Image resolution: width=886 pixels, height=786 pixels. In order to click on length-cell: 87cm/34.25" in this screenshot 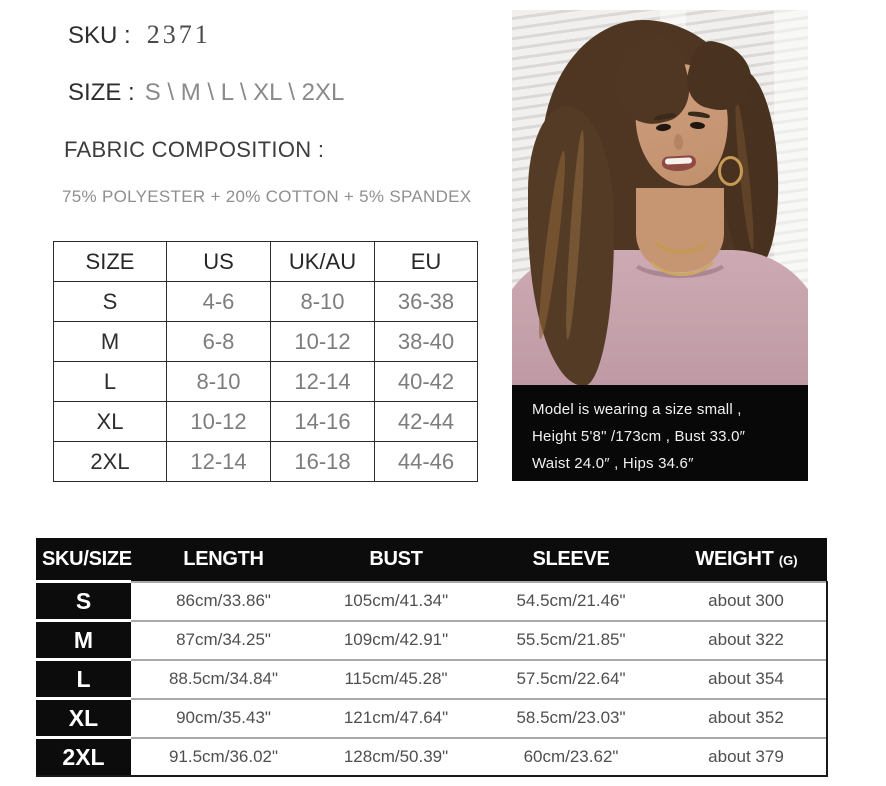, I will do `click(223, 639)`.